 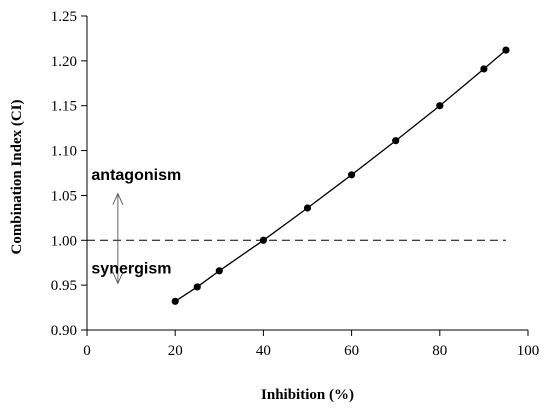 What do you see at coordinates (136, 175) in the screenshot?
I see `annotation-antagonism: antagonism` at bounding box center [136, 175].